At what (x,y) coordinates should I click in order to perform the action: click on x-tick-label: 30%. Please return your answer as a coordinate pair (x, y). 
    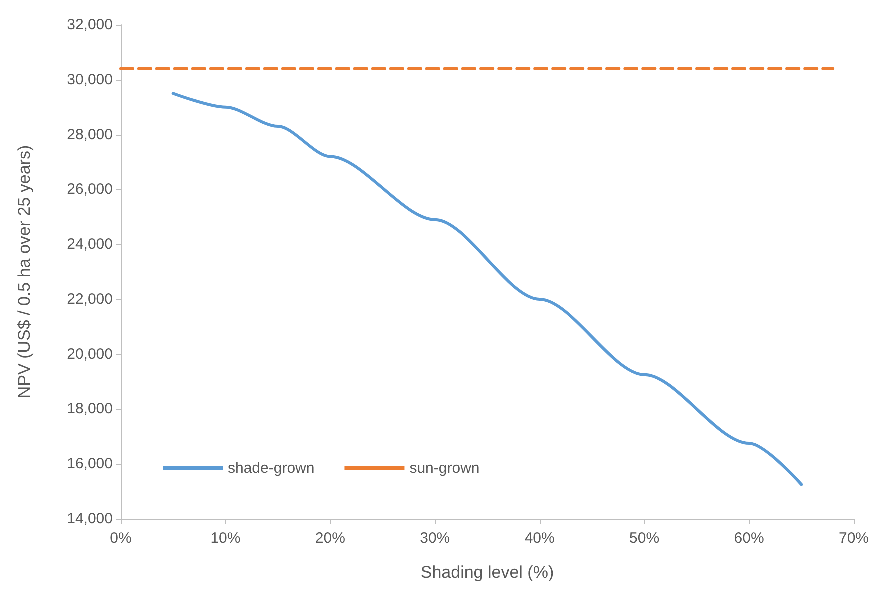
    Looking at the image, I should click on (435, 538).